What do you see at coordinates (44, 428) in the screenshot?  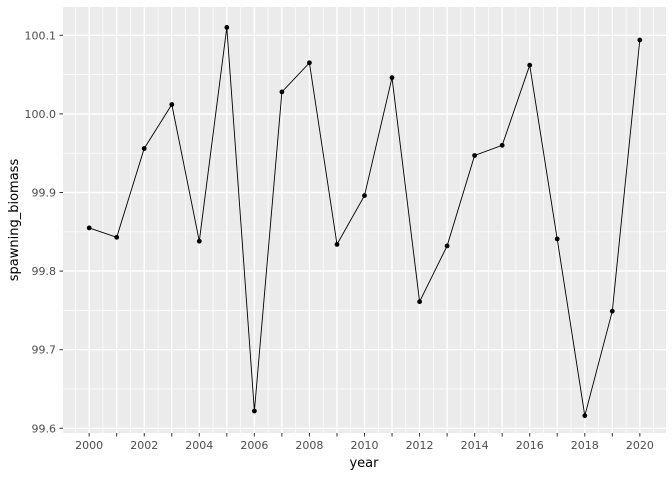 I see `y-tick-label: 99.6` at bounding box center [44, 428].